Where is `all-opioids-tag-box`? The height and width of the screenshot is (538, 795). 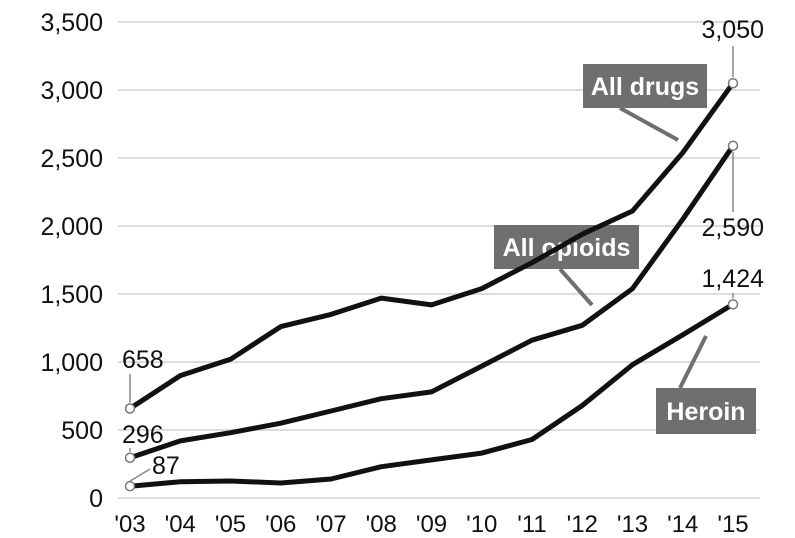 all-opioids-tag-box is located at coordinates (566, 247).